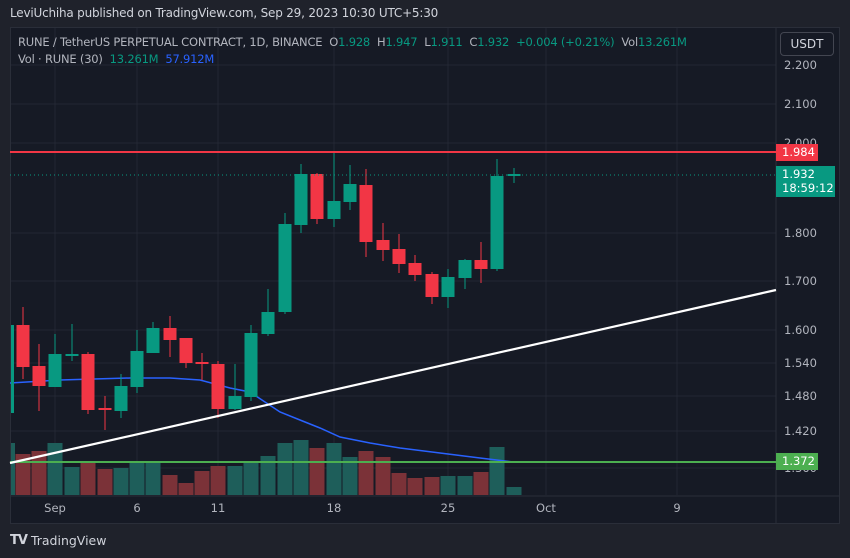  What do you see at coordinates (190, 59) in the screenshot?
I see `volume-ma-value: 57.912M` at bounding box center [190, 59].